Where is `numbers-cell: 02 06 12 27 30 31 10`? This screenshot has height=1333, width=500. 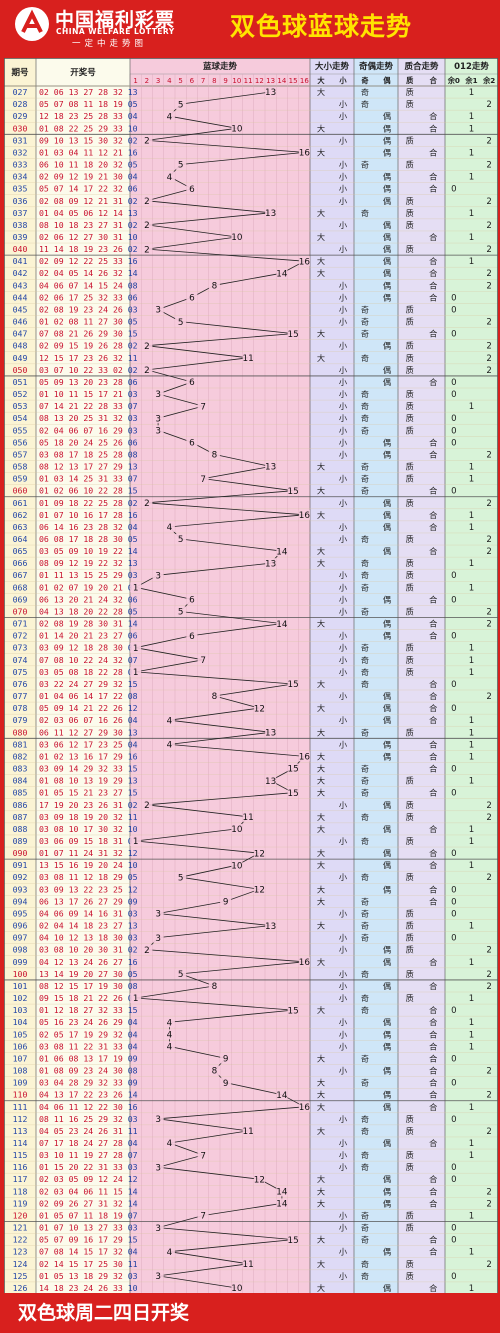 numbers-cell: 02 06 12 27 30 31 10 is located at coordinates (88, 237).